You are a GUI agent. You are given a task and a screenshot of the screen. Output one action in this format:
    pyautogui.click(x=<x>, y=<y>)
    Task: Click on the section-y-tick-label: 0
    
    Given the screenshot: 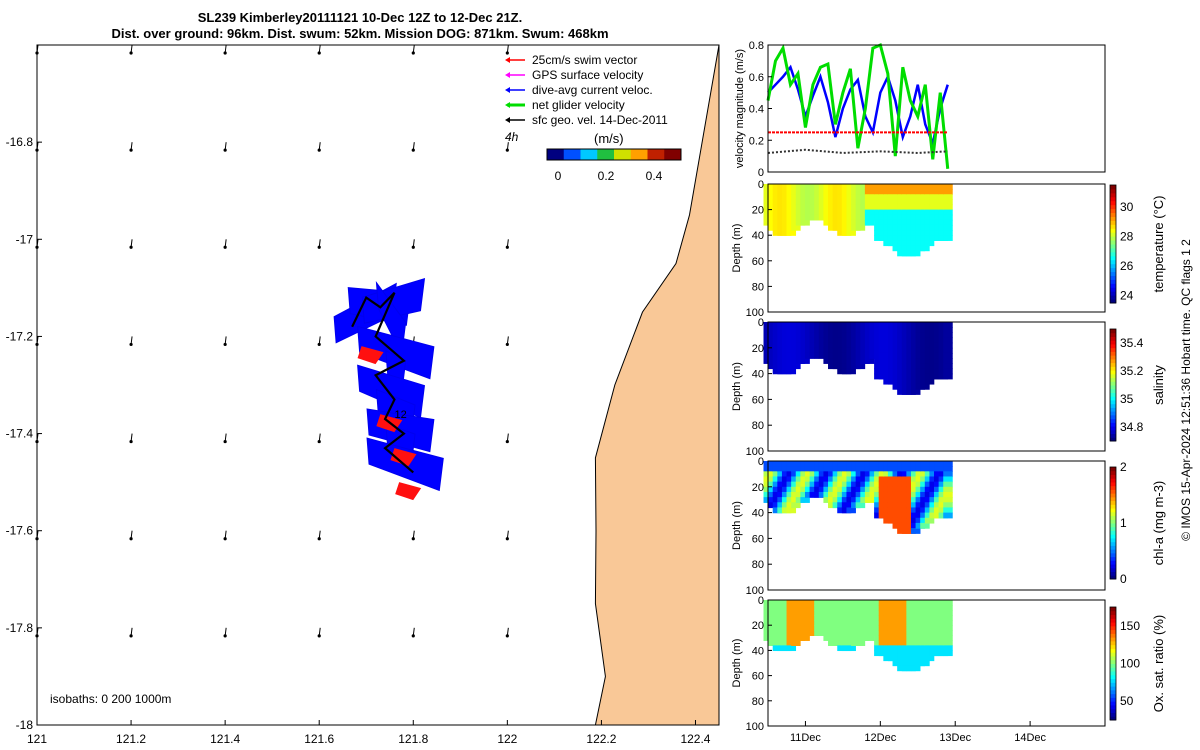 What is the action you would take?
    pyautogui.click(x=761, y=323)
    